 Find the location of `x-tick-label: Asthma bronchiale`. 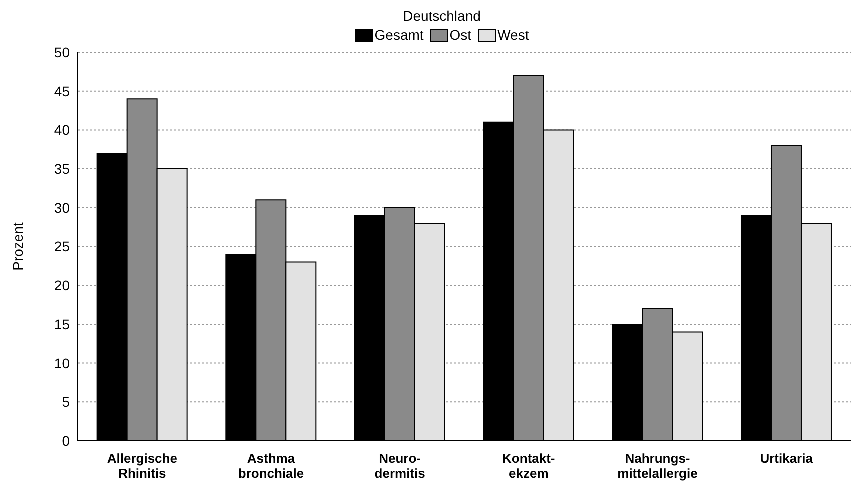

x-tick-label: Asthma bronchiale is located at coordinates (271, 466).